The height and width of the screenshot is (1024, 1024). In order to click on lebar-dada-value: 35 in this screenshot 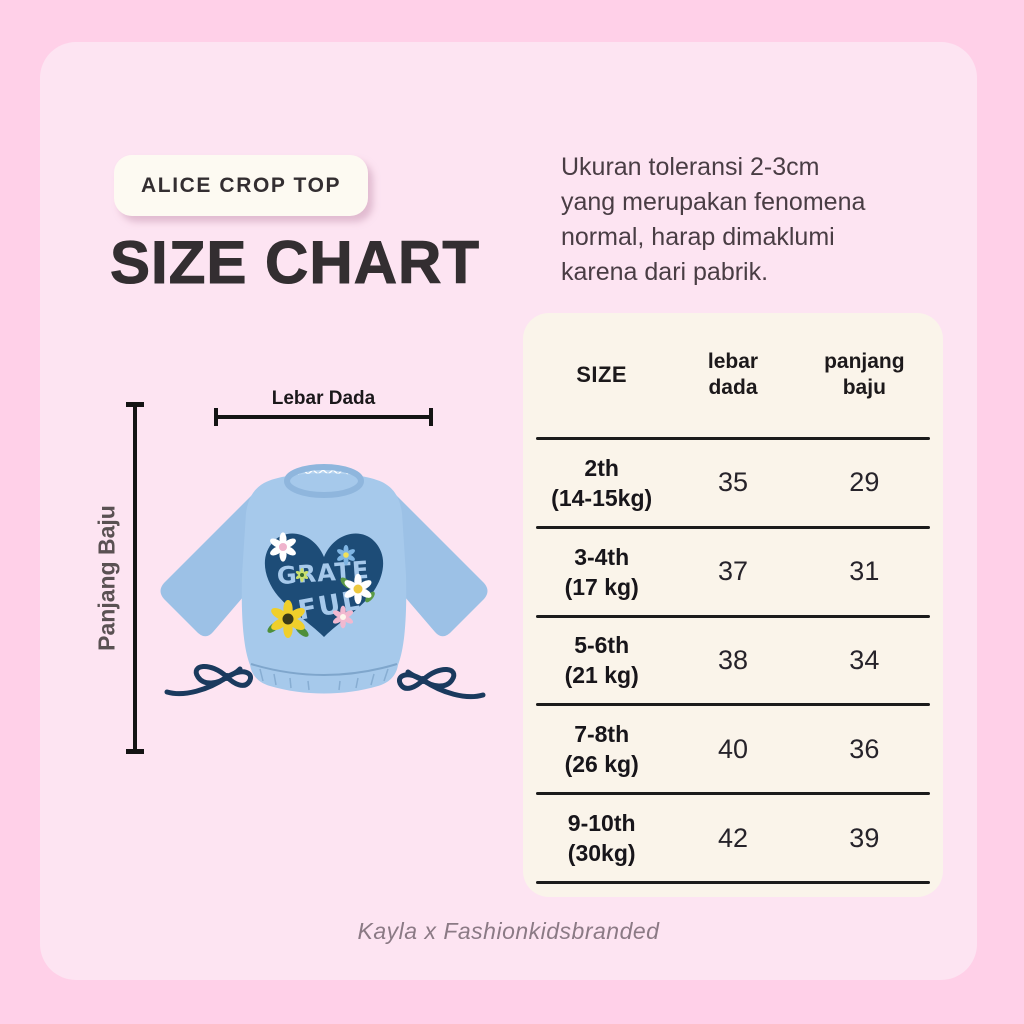, I will do `click(733, 482)`.